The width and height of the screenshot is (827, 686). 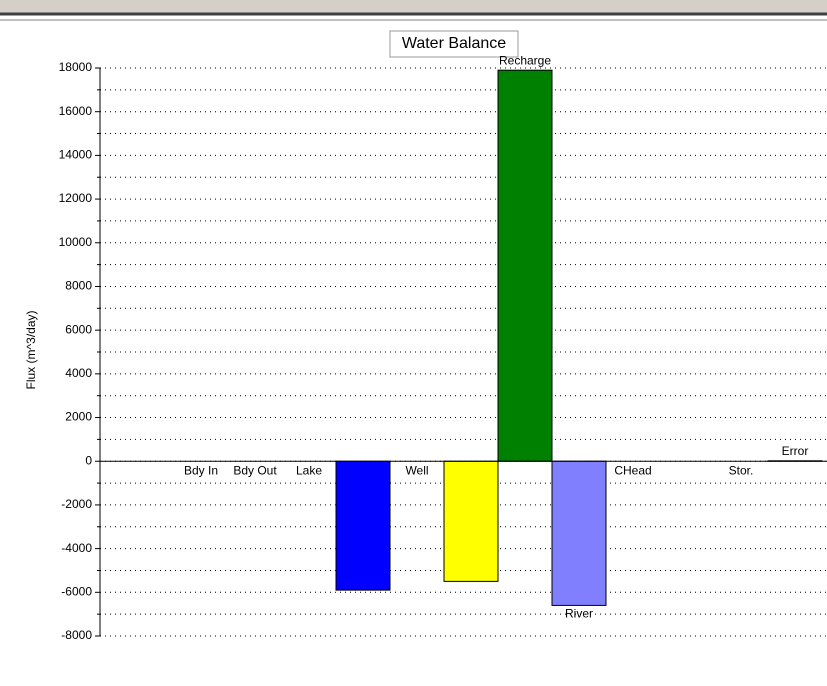 I want to click on y-tick-label: 18000, so click(x=76, y=67).